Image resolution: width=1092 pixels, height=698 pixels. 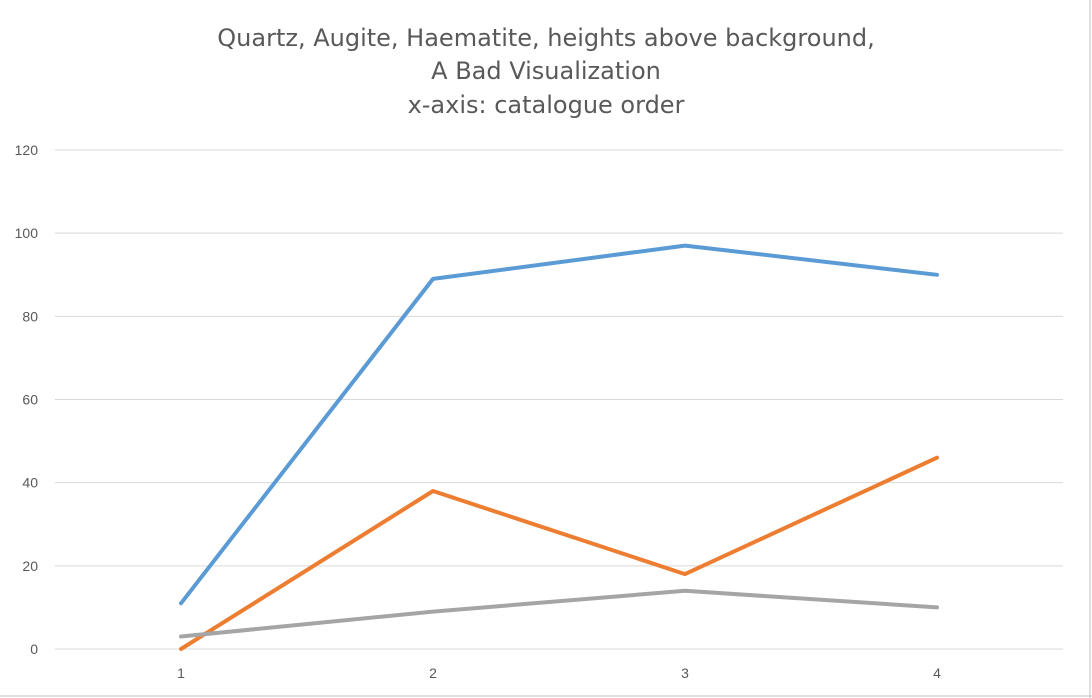 What do you see at coordinates (433, 673) in the screenshot?
I see `x-tick-label: 2` at bounding box center [433, 673].